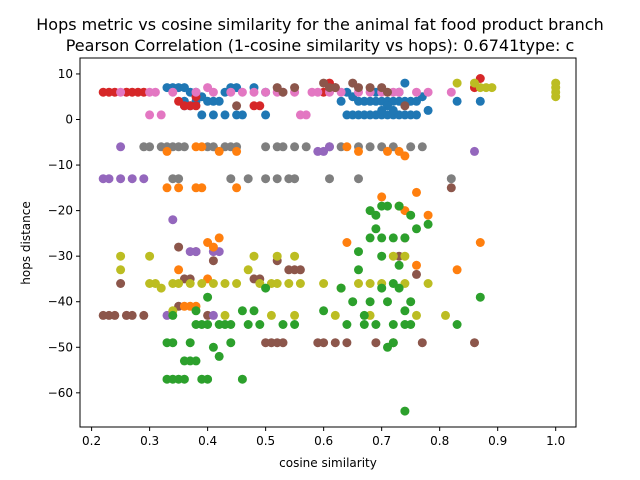  I want to click on x-tick-label: 0.2, so click(91, 441).